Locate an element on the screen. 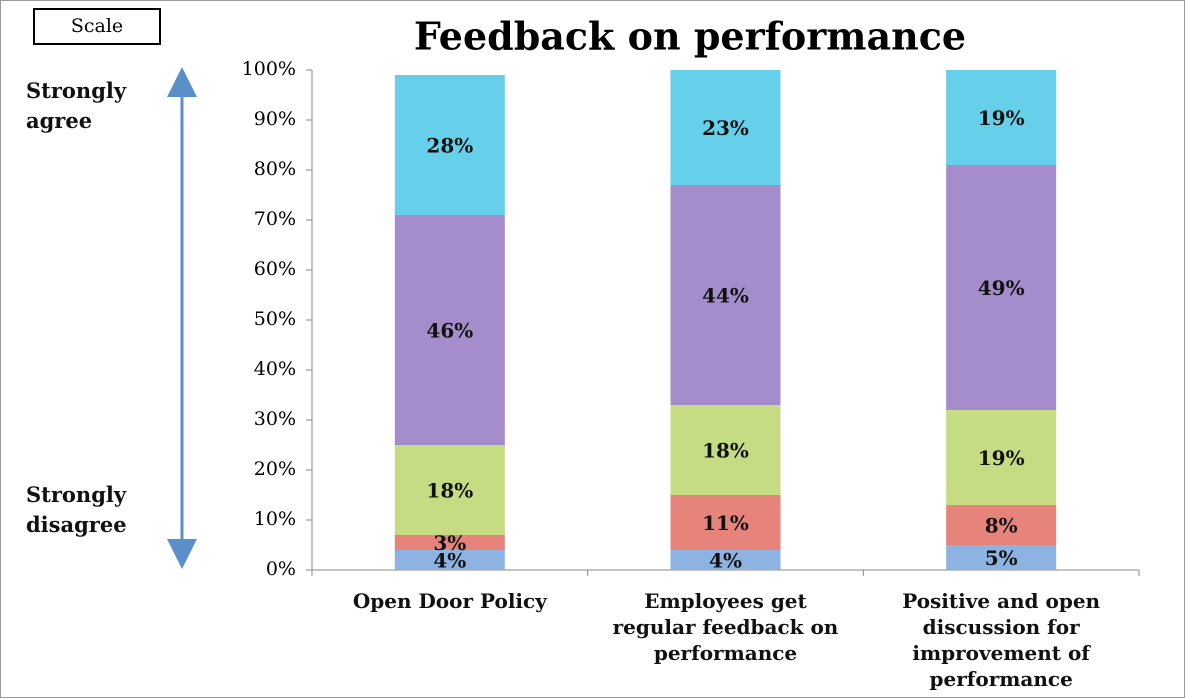 The image size is (1185, 698). y-tick-label: 60% is located at coordinates (275, 269).